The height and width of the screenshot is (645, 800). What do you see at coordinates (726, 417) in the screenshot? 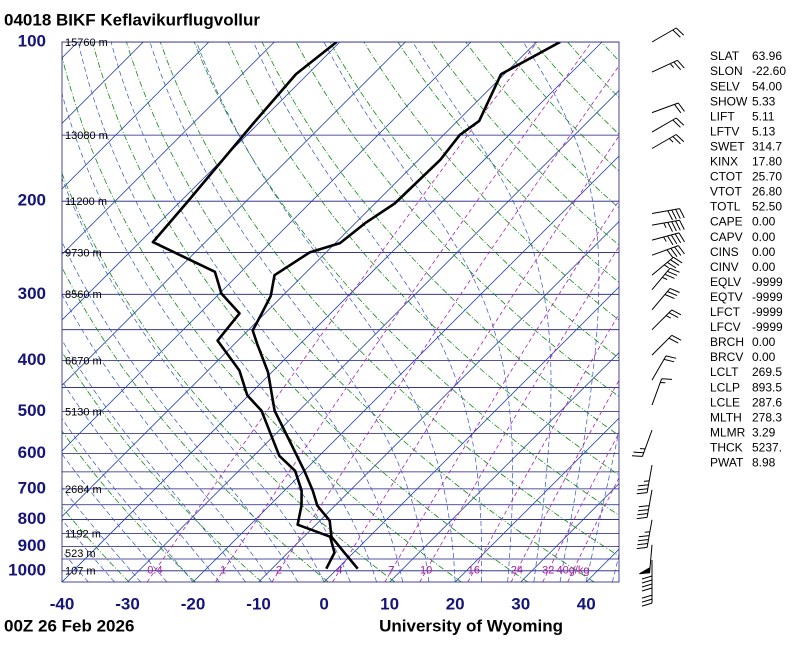
I see `stat-label: MLTH` at bounding box center [726, 417].